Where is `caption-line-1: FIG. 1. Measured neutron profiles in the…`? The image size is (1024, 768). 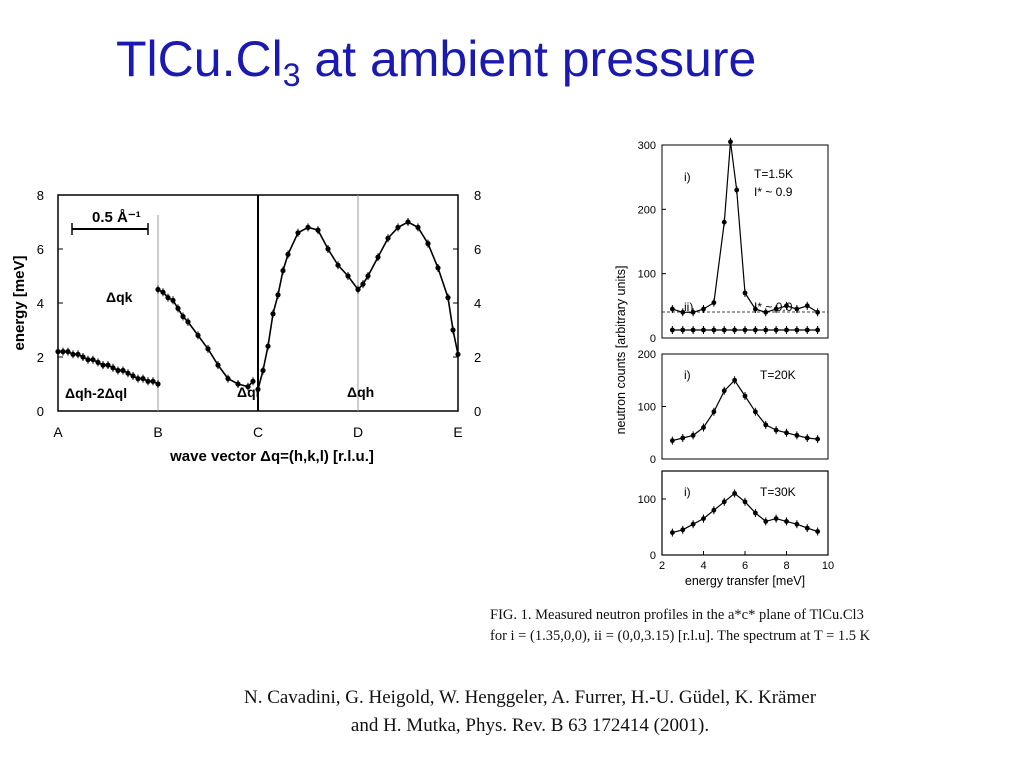
caption-line-1: FIG. 1. Measured neutron profiles in the… is located at coordinates (677, 615).